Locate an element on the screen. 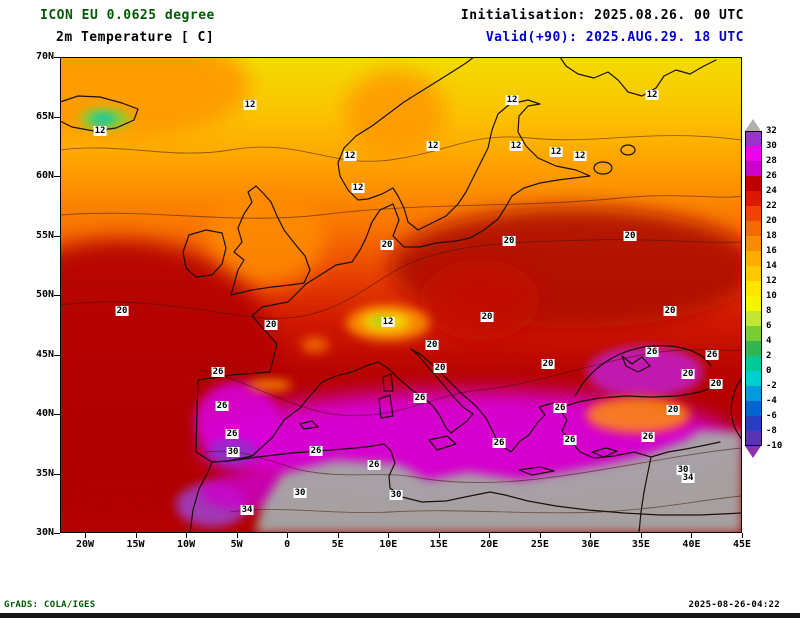 This screenshot has width=800, height=618. x-tick-label: 25E is located at coordinates (539, 544).